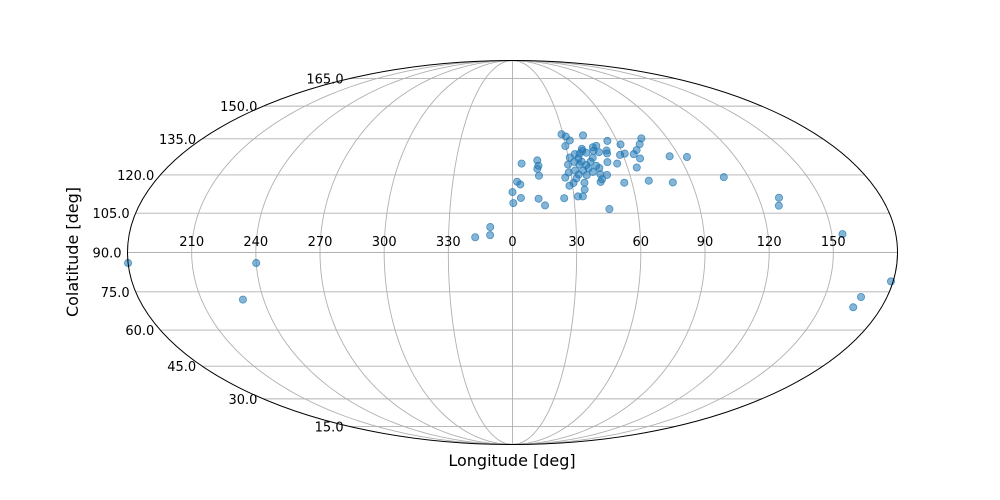  What do you see at coordinates (139, 331) in the screenshot?
I see `y-tick-label: 60.0` at bounding box center [139, 331].